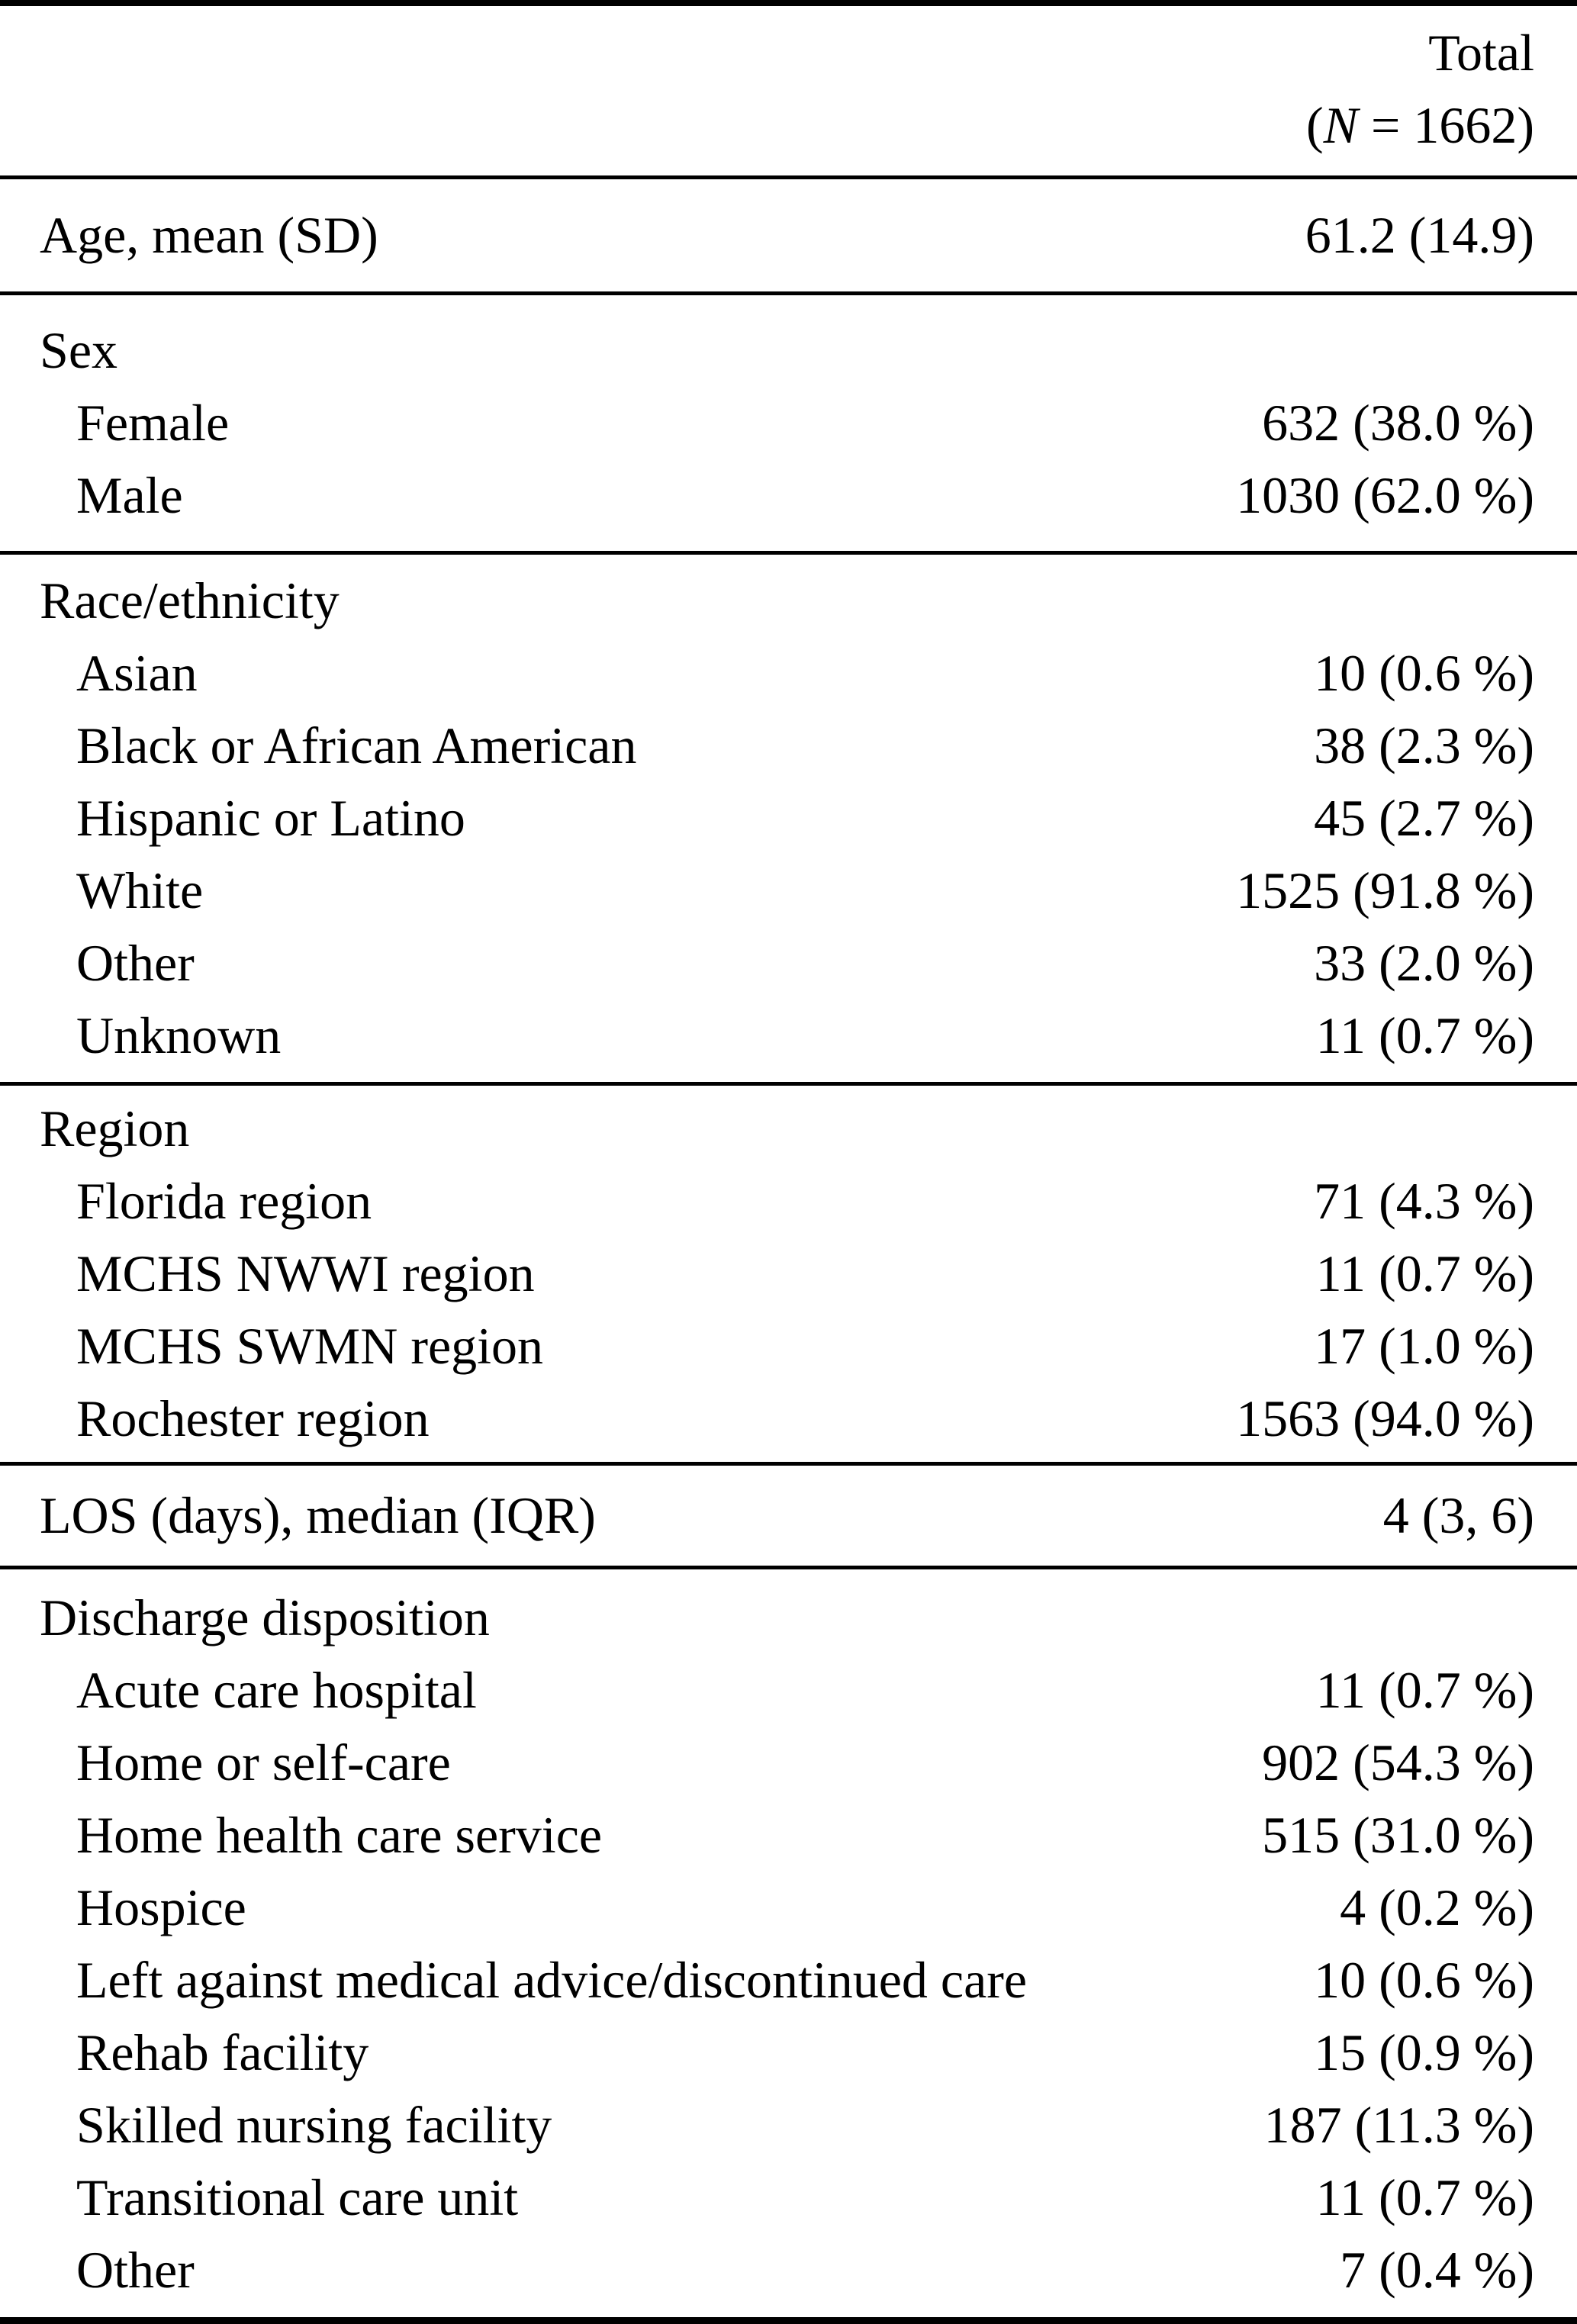 The image size is (1577, 2324). Describe the element at coordinates (787, 350) in the screenshot. I see `table-row: Sex` at that location.